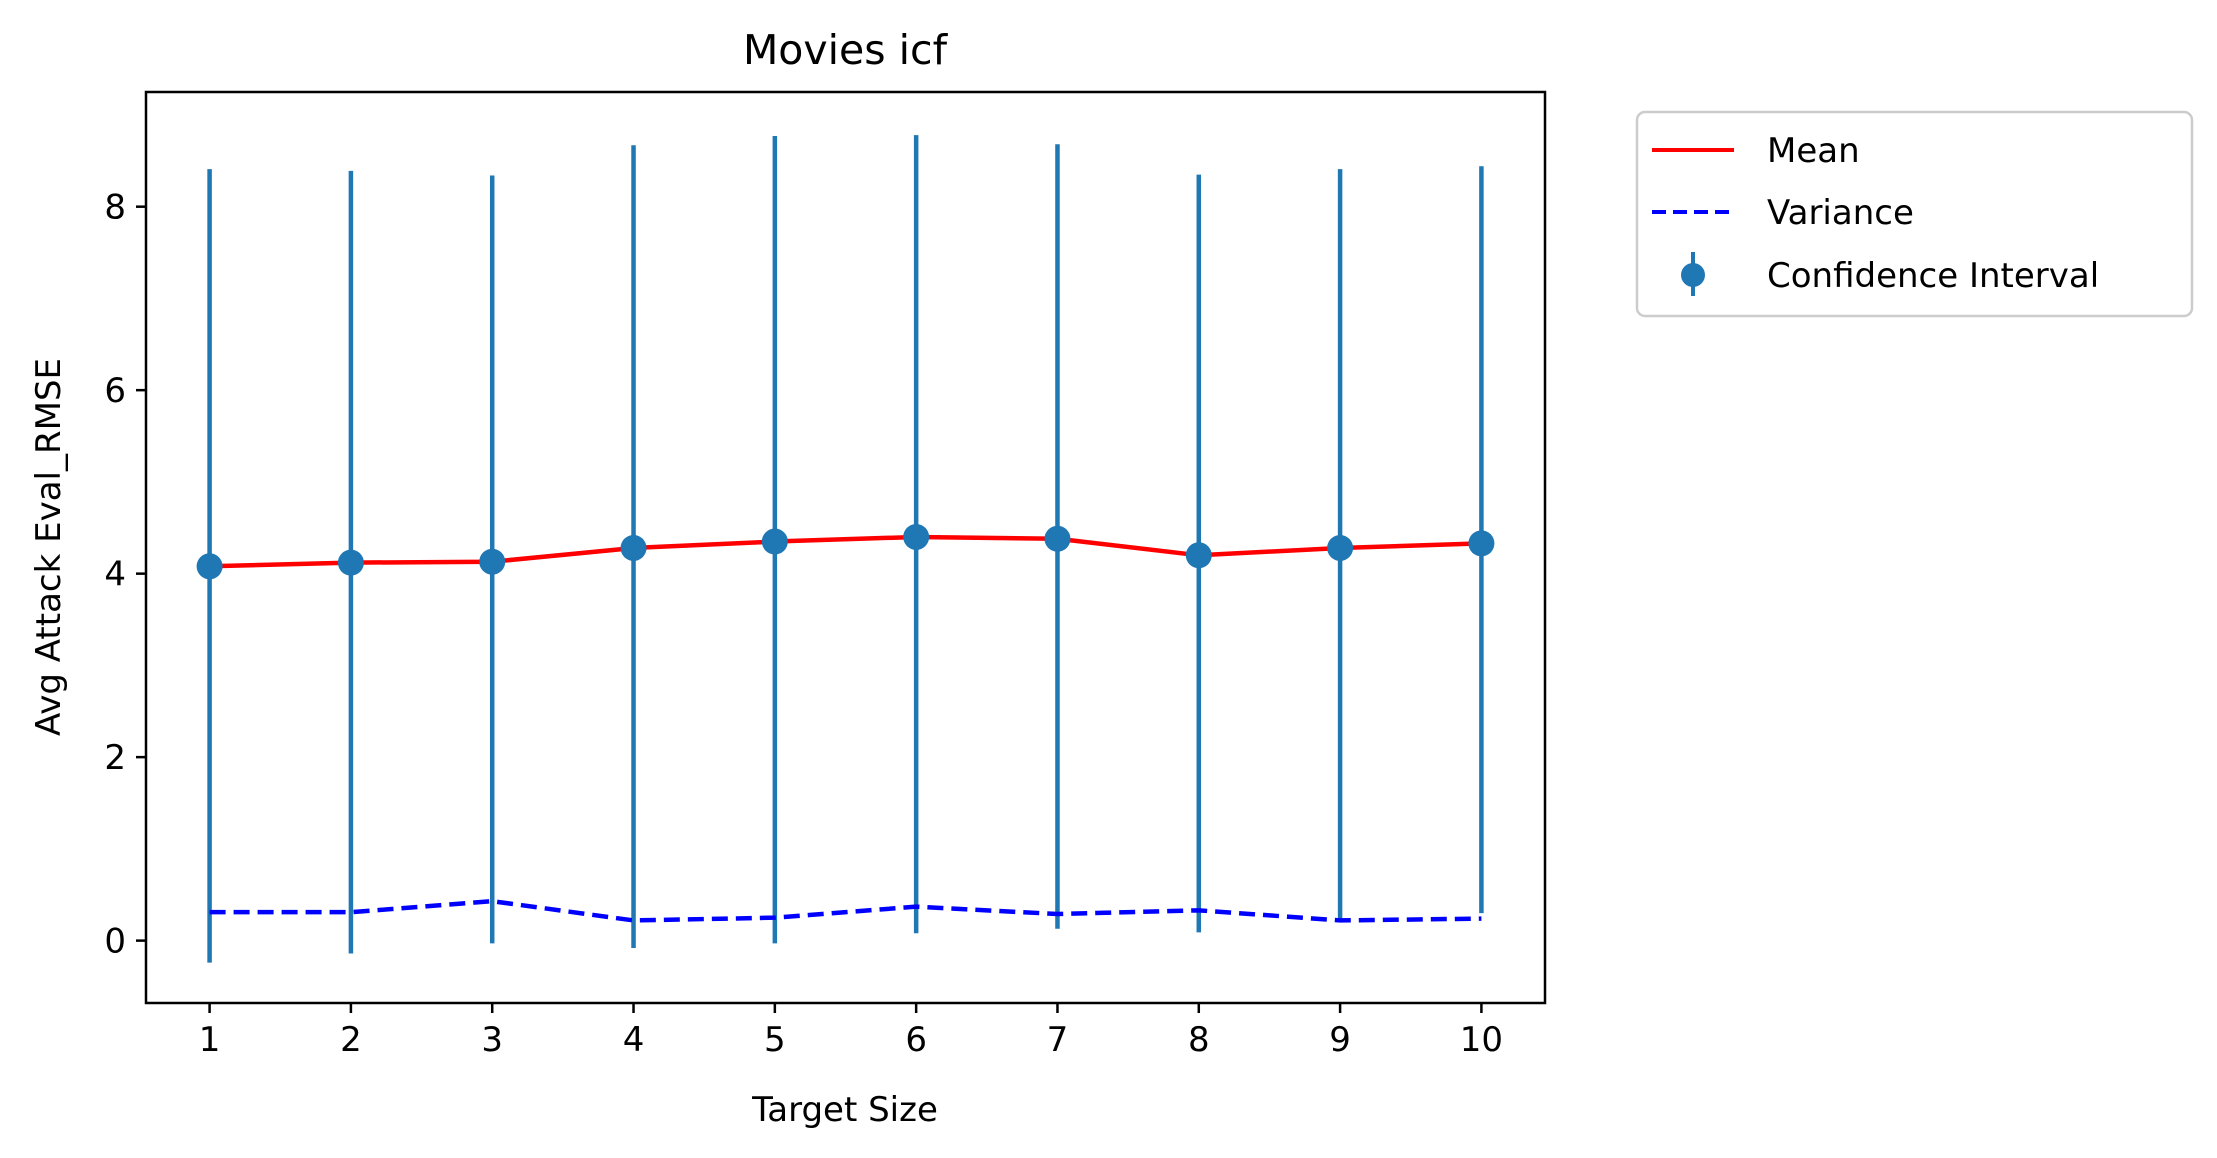  What do you see at coordinates (1481, 1040) in the screenshot?
I see `x-tick-label: 10` at bounding box center [1481, 1040].